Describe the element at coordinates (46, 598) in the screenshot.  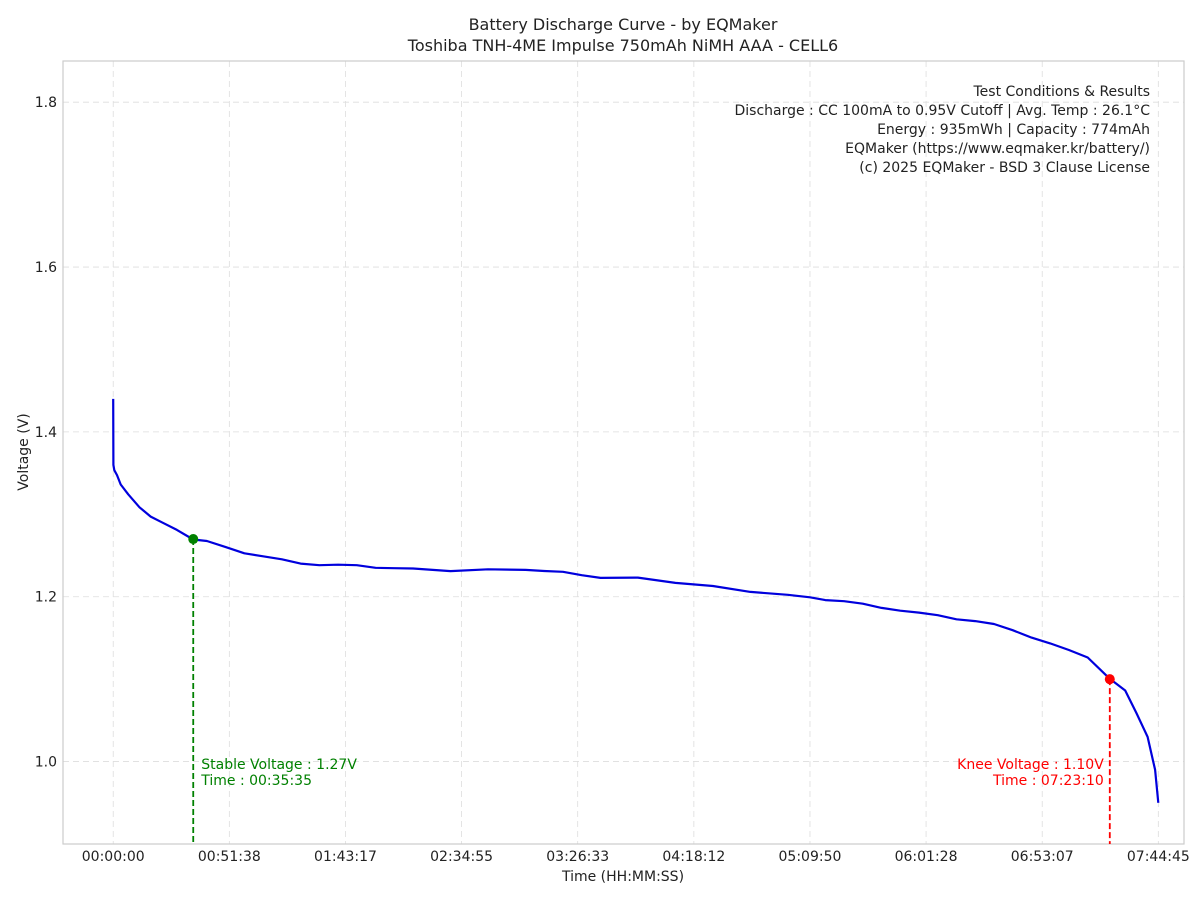
I see `y-tick-label: 1.2` at that location.